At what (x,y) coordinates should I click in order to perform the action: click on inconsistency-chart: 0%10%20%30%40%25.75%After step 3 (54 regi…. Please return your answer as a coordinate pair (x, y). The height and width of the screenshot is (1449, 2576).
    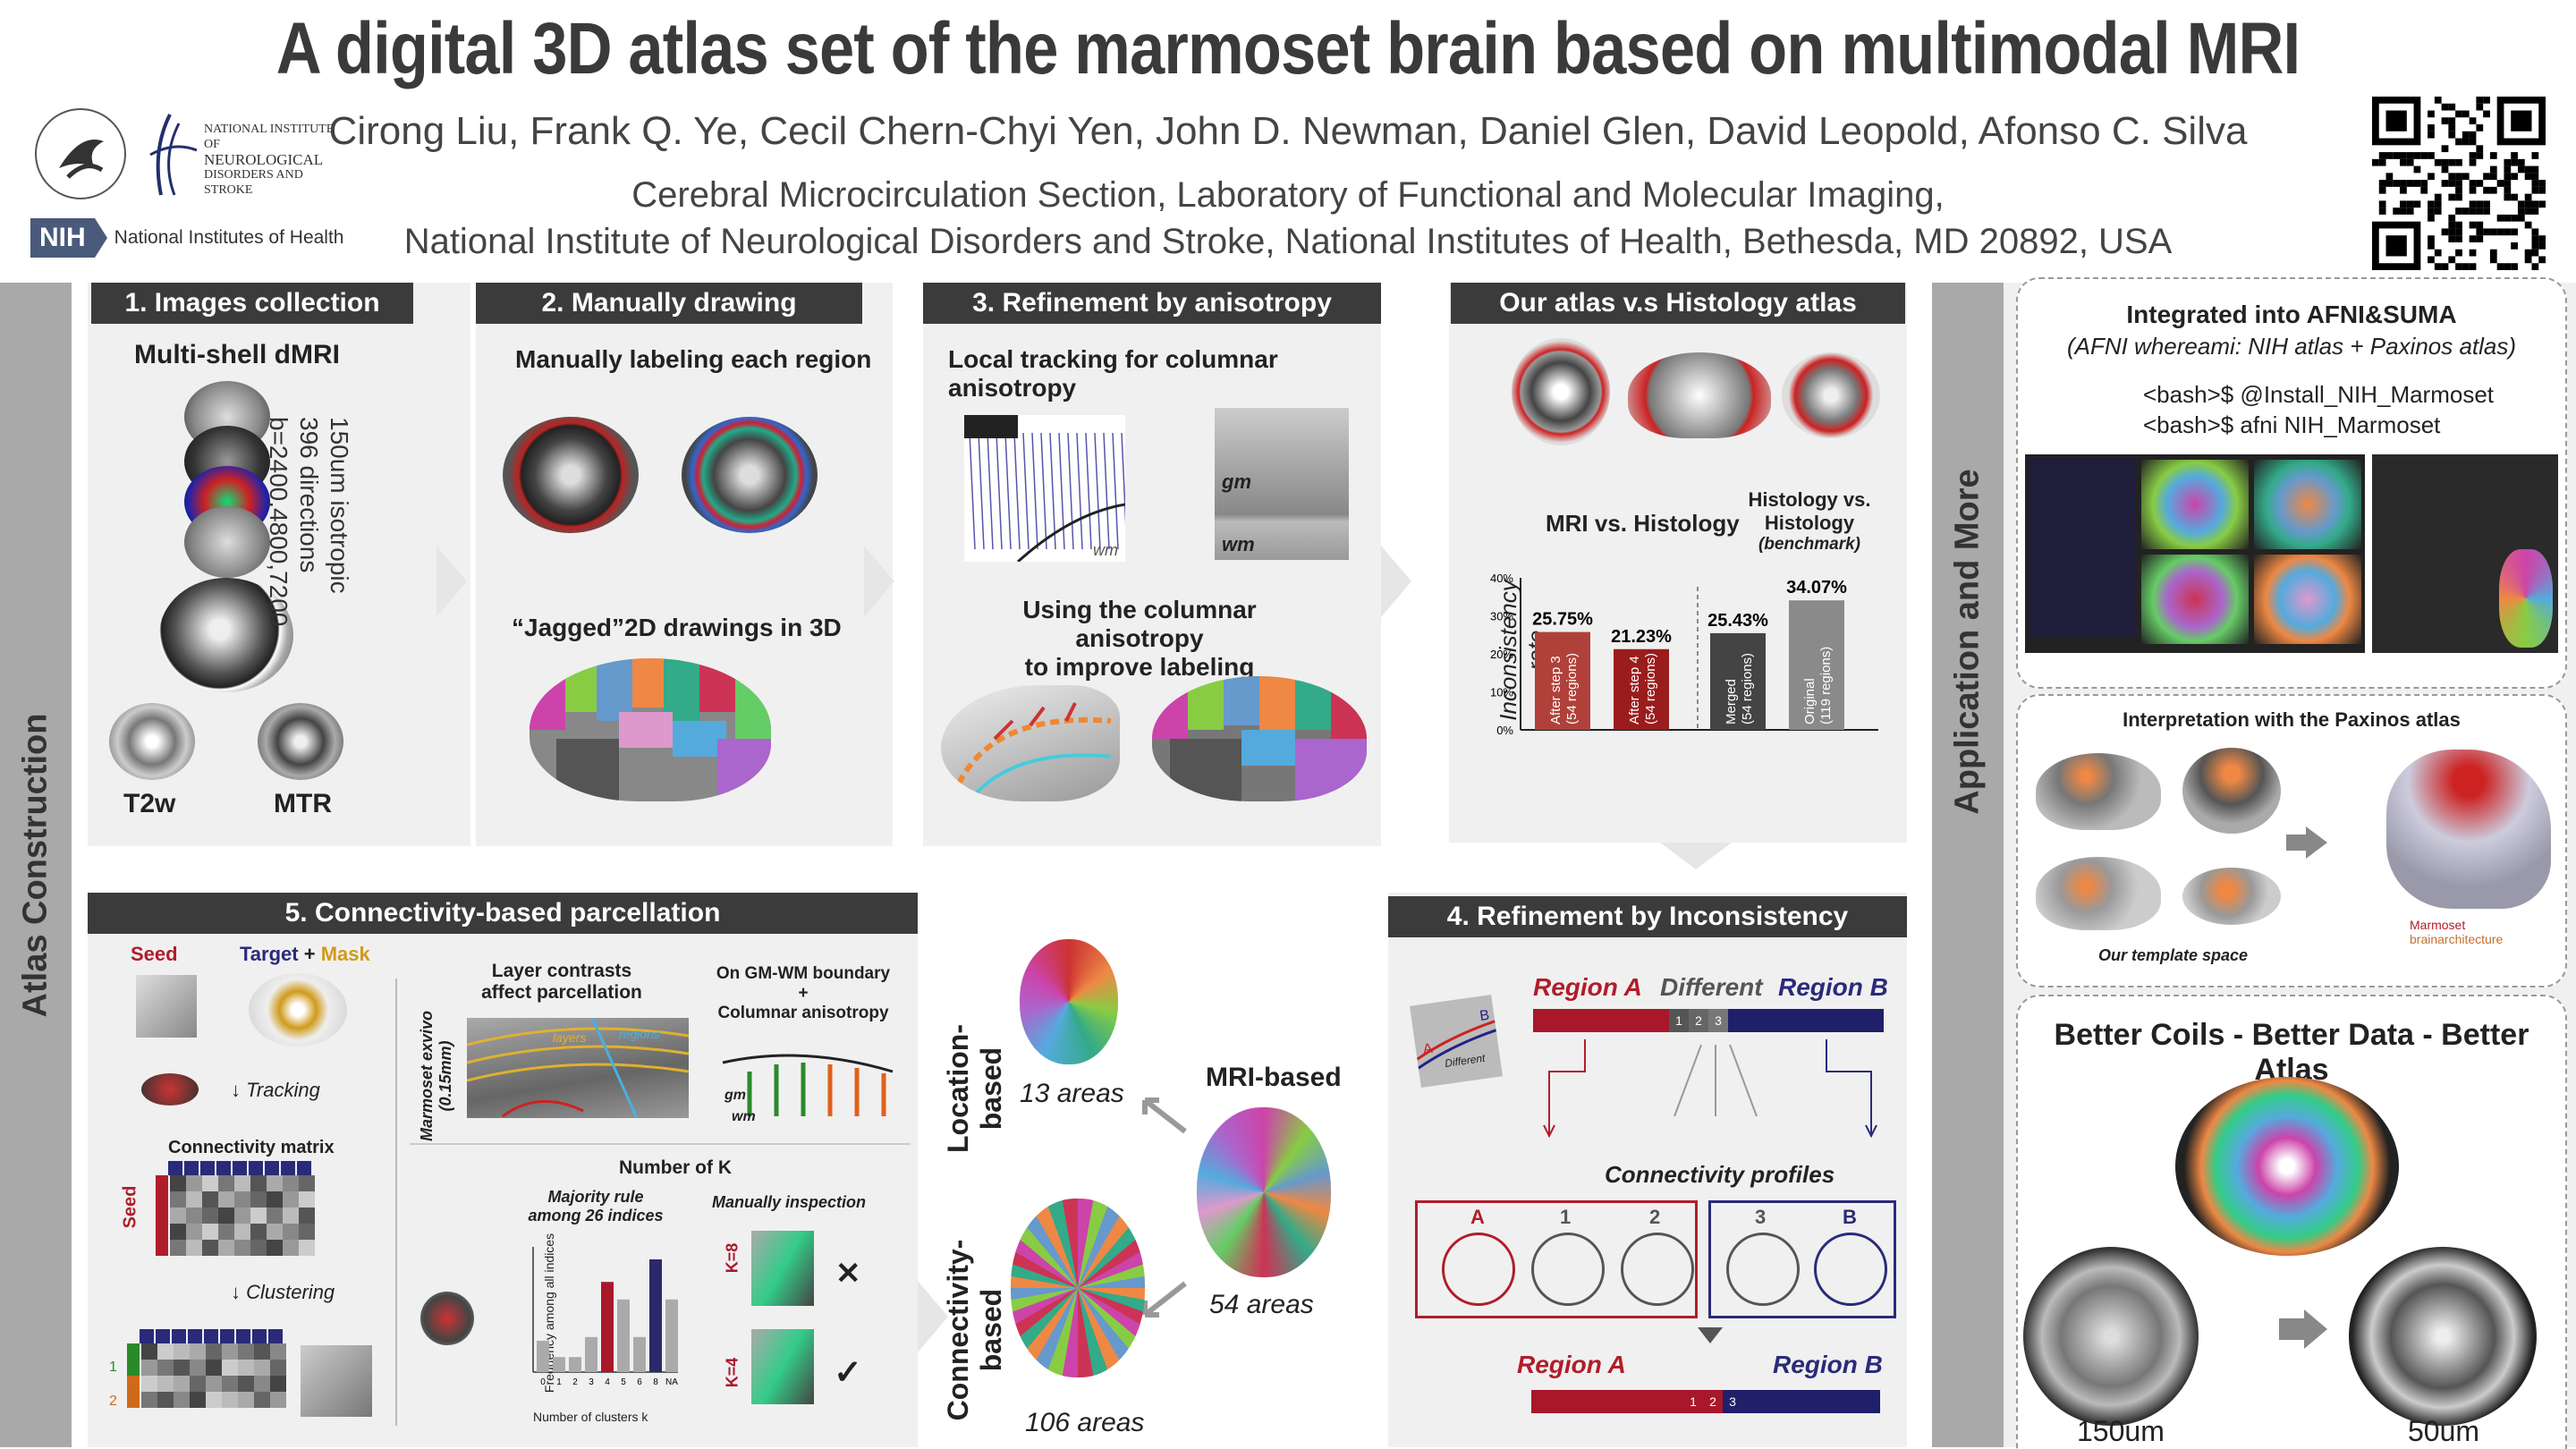
    Looking at the image, I should click on (1684, 654).